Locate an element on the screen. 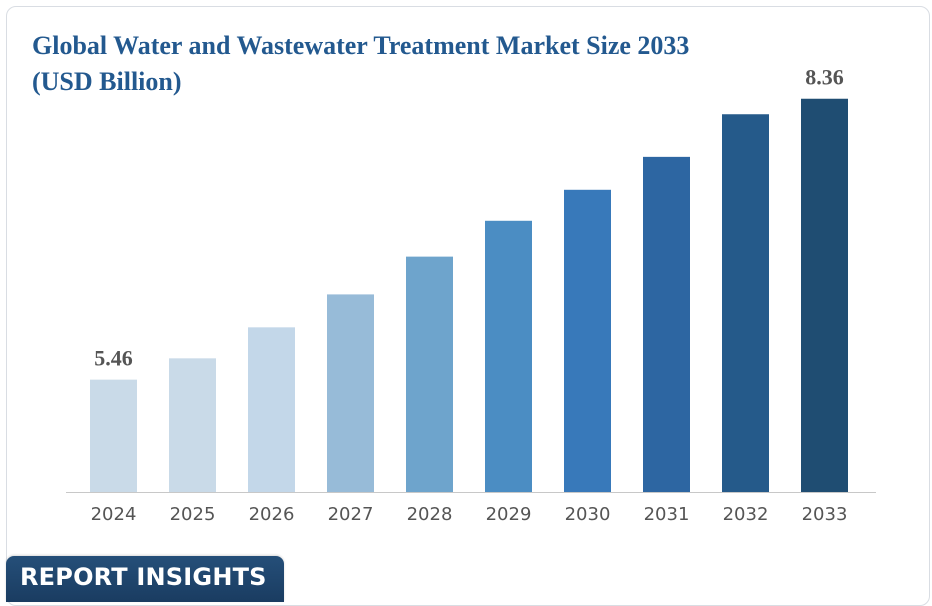 The width and height of the screenshot is (932, 606). x-tick-label: 2024 is located at coordinates (114, 514).